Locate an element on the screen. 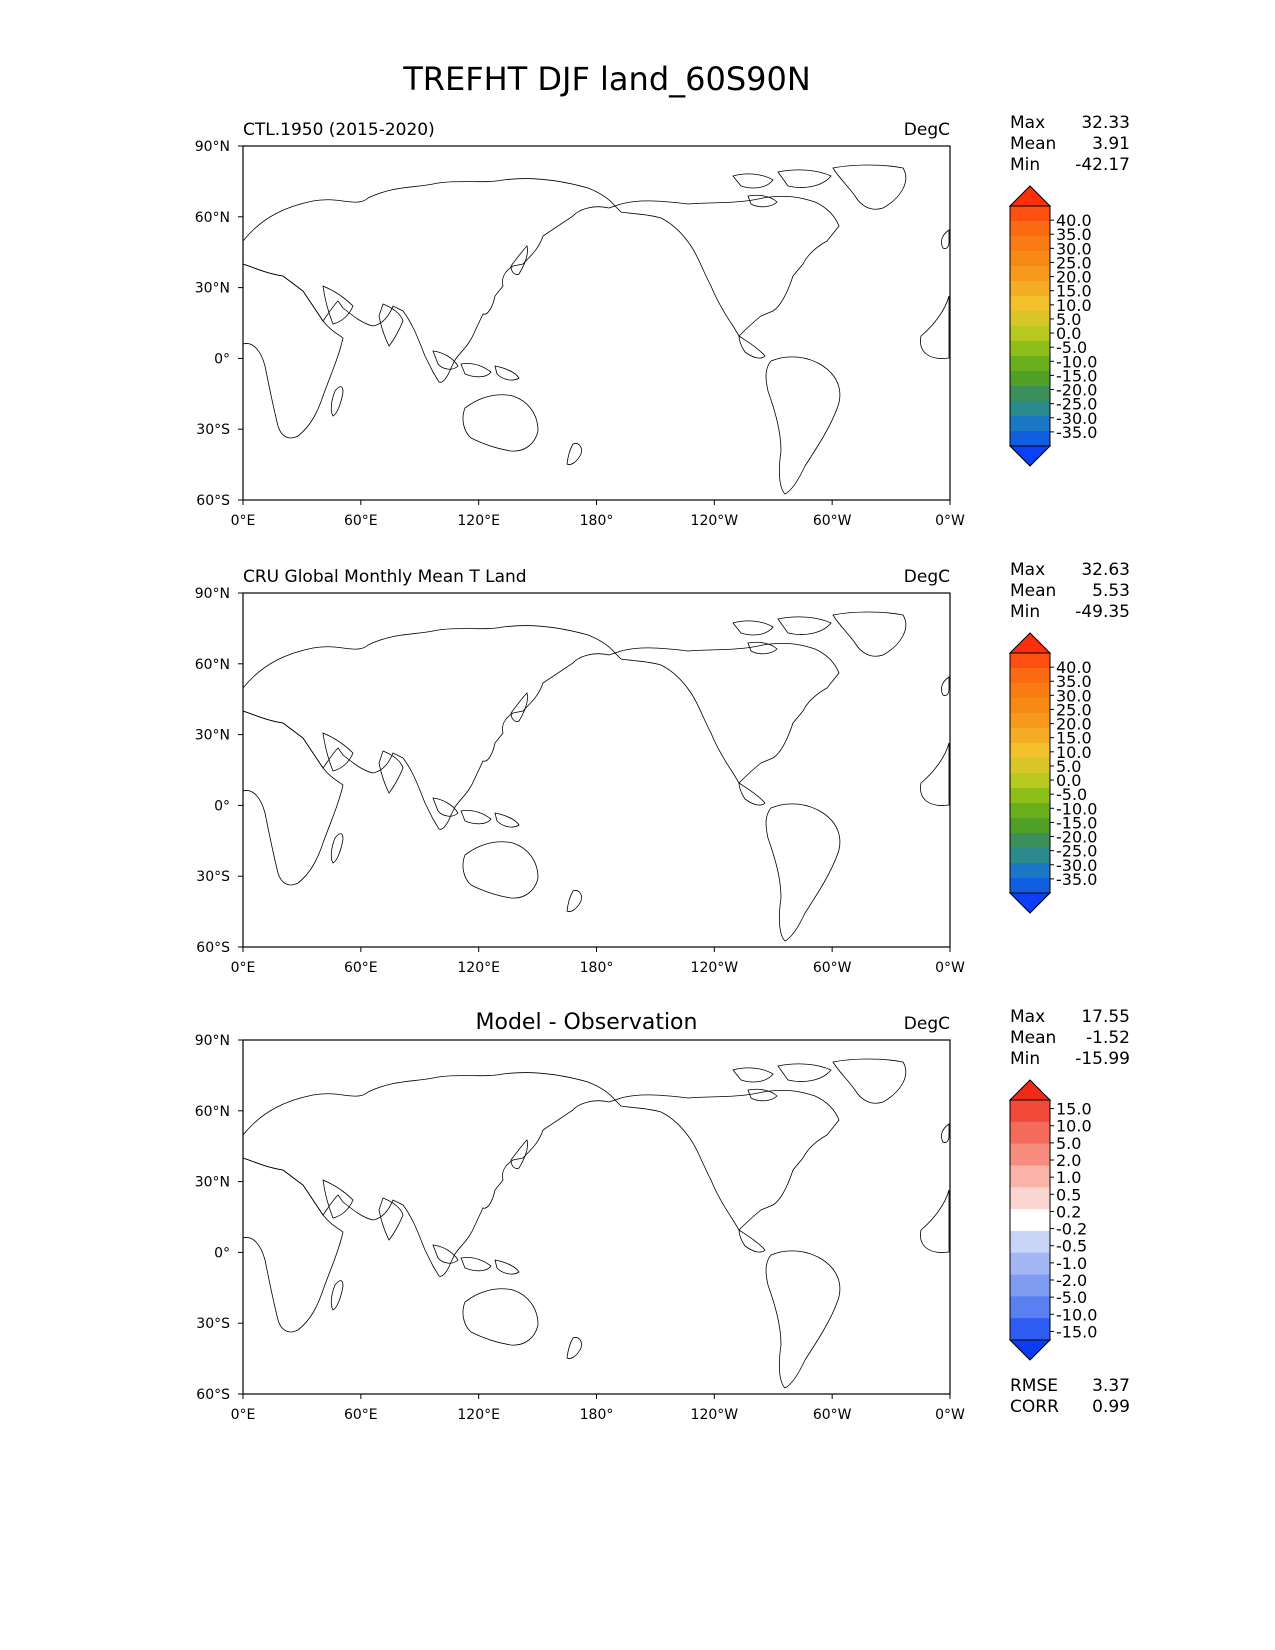 The width and height of the screenshot is (1275, 1650). colorbar-tick-label: -1.0 is located at coordinates (1071, 1263).